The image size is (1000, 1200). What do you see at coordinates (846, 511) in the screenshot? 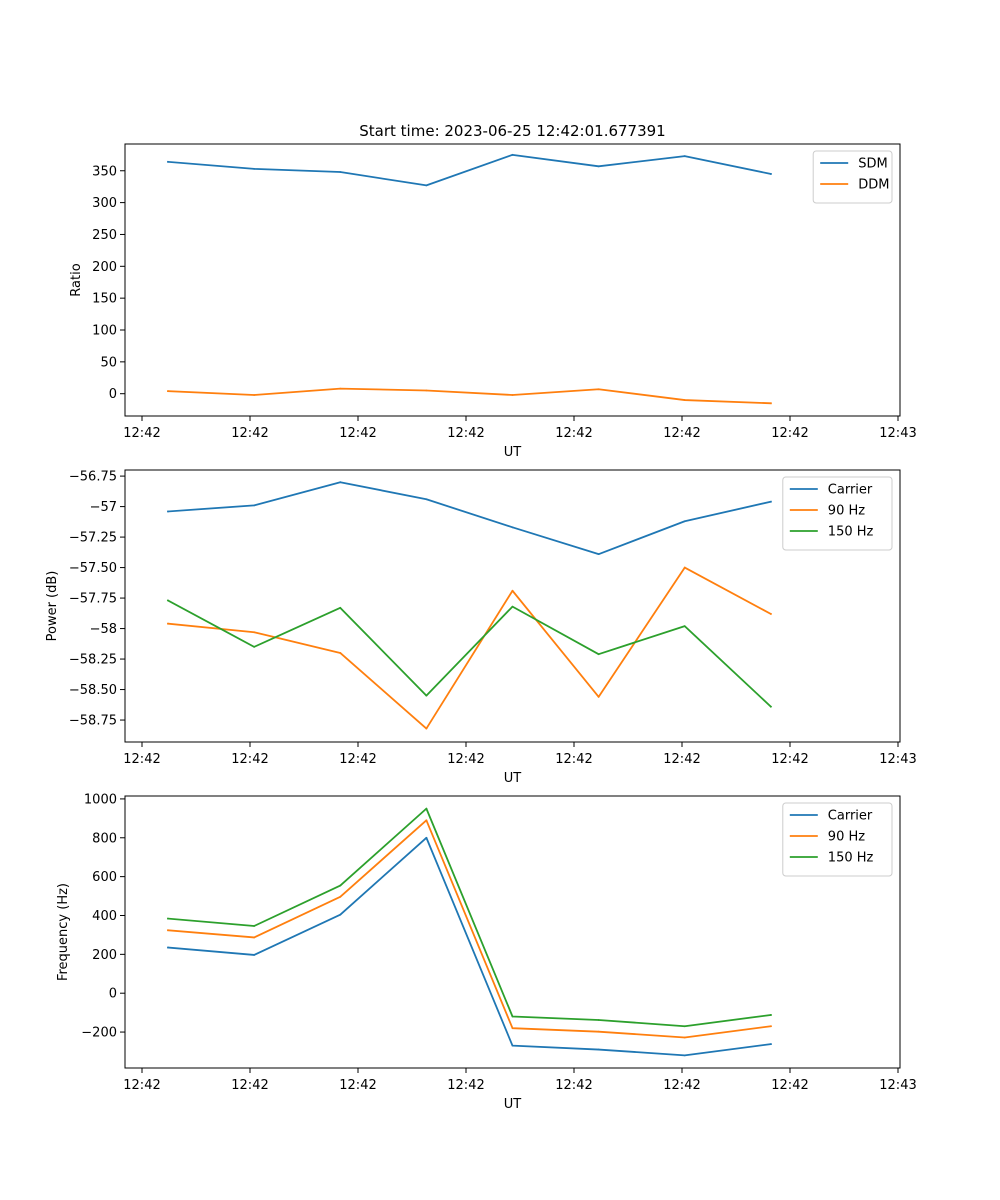
I see `legend-label: 90 Hz` at bounding box center [846, 511].